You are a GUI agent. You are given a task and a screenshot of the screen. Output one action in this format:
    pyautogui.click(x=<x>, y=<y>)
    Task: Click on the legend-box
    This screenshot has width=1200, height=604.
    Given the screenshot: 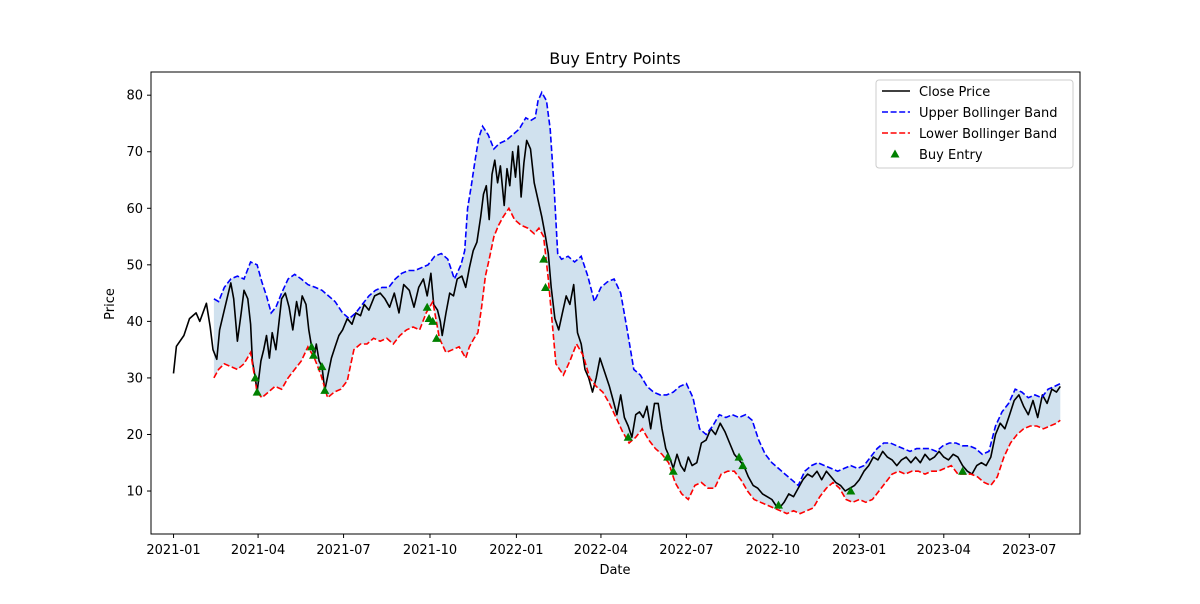 What is the action you would take?
    pyautogui.click(x=974, y=124)
    